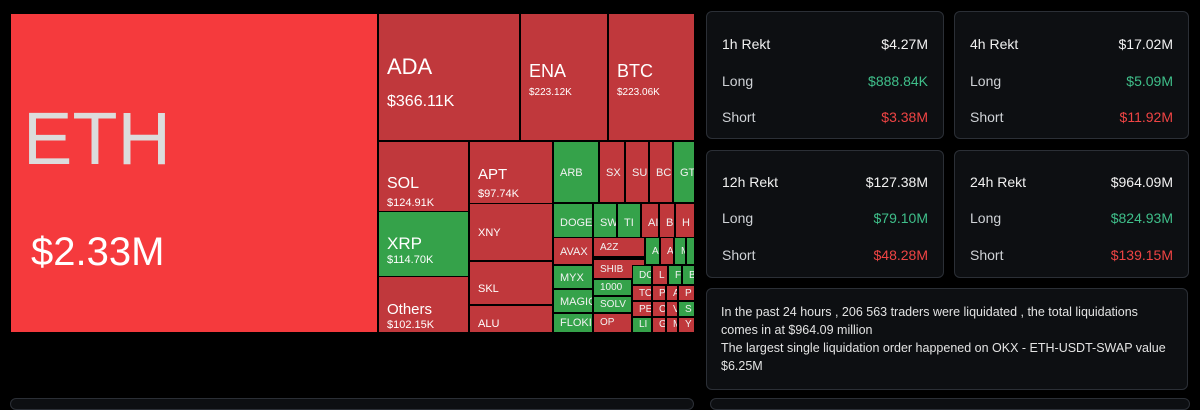  Describe the element at coordinates (653, 223) in the screenshot. I see `tile-symbol: AI` at that location.